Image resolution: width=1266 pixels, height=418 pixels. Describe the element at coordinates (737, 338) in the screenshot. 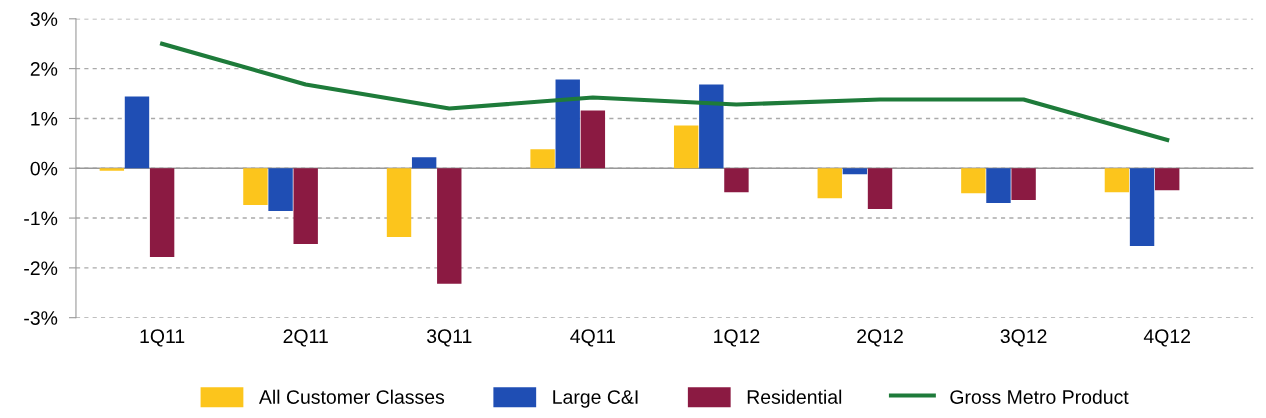

I see `x-tick-label: 1Q12` at that location.